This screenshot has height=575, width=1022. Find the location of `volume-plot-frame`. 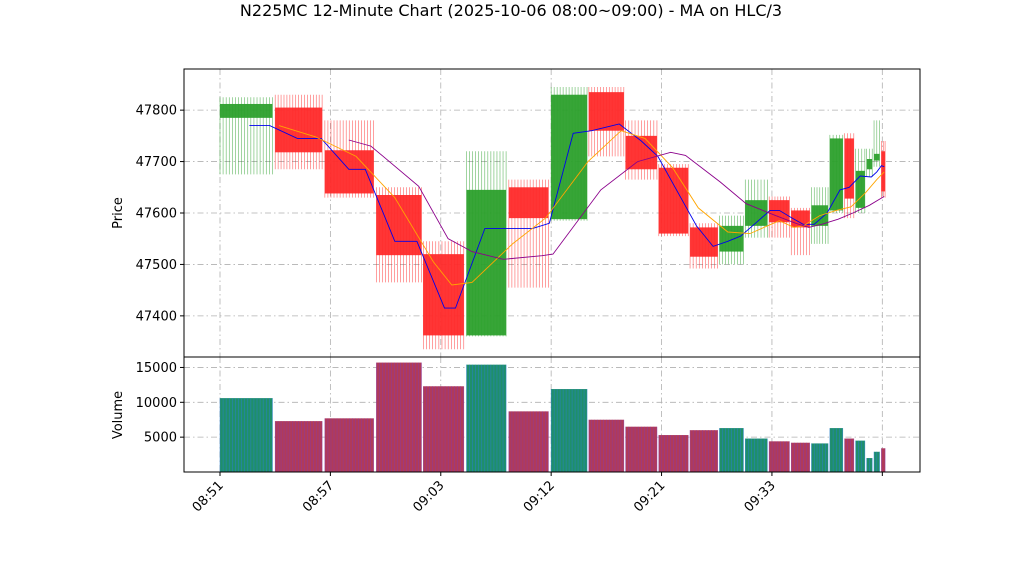

volume-plot-frame is located at coordinates (552, 414).